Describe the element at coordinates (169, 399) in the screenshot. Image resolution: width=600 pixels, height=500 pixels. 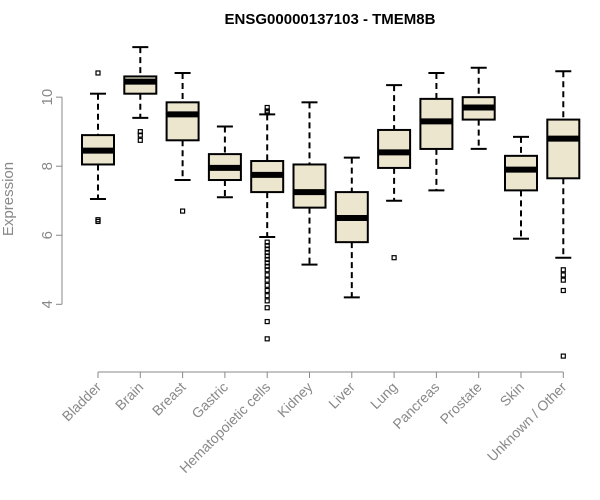
I see `x-tick-label: Breast` at that location.